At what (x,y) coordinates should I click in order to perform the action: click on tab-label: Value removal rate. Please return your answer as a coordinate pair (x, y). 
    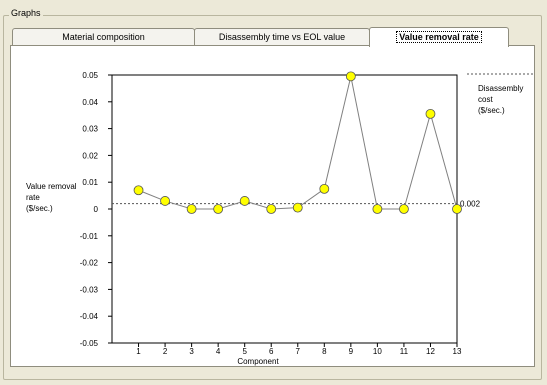
    Looking at the image, I should click on (439, 37).